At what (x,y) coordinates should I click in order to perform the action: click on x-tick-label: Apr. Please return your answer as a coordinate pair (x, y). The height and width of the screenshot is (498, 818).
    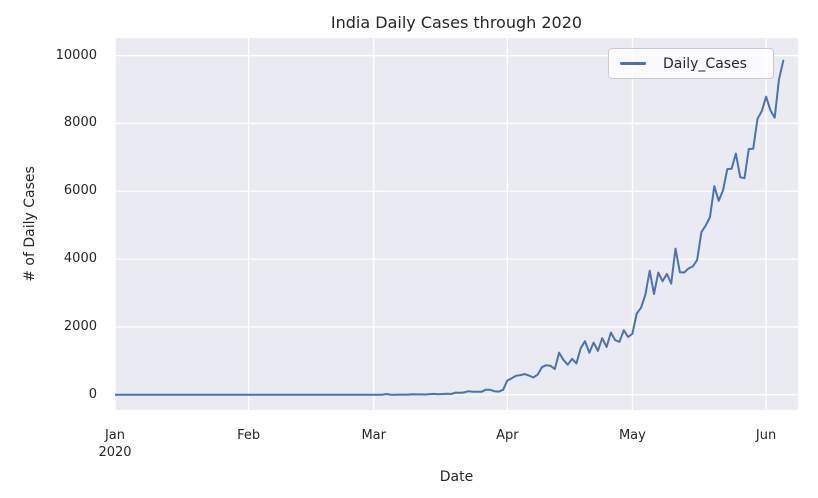
    Looking at the image, I should click on (507, 435).